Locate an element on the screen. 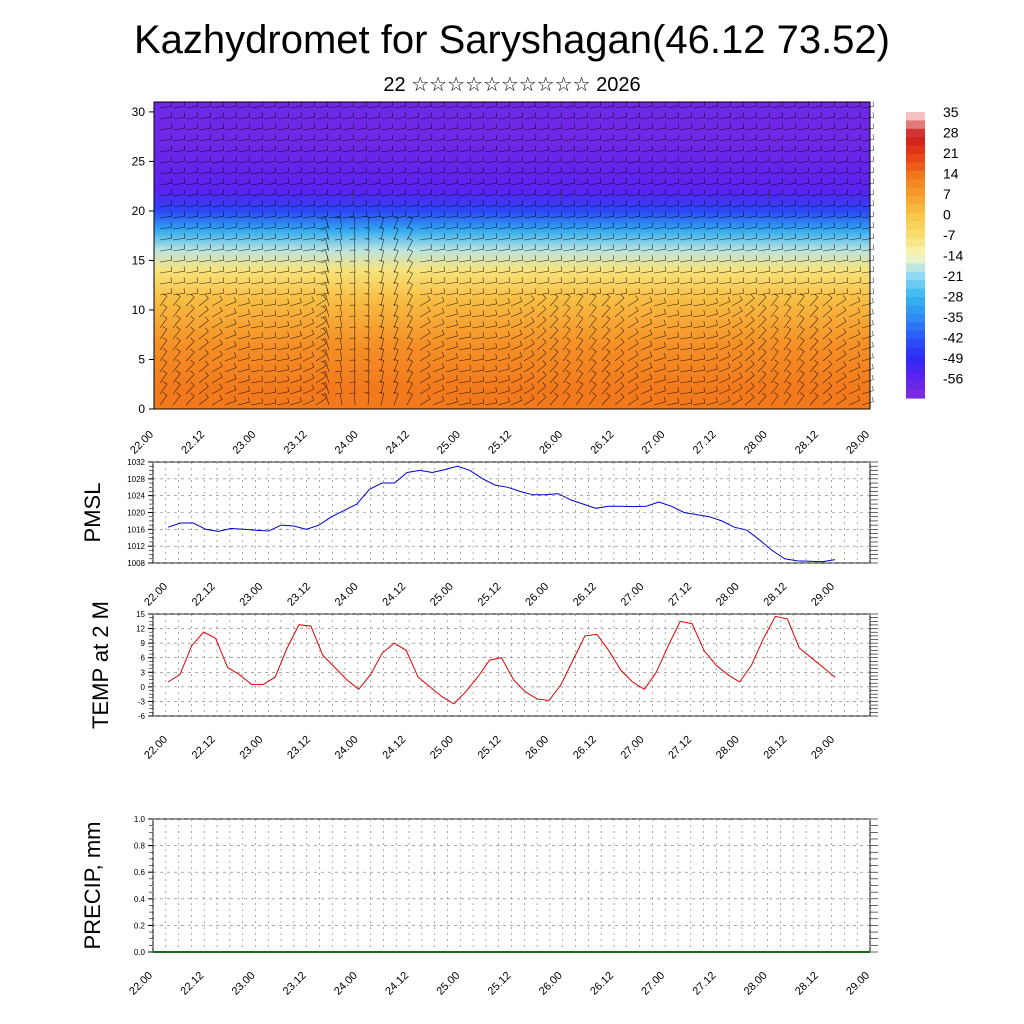 The height and width of the screenshot is (1024, 1024). chart-title: Kazhydromet for Saryshagan(46.12 73.52) is located at coordinates (512, 40).